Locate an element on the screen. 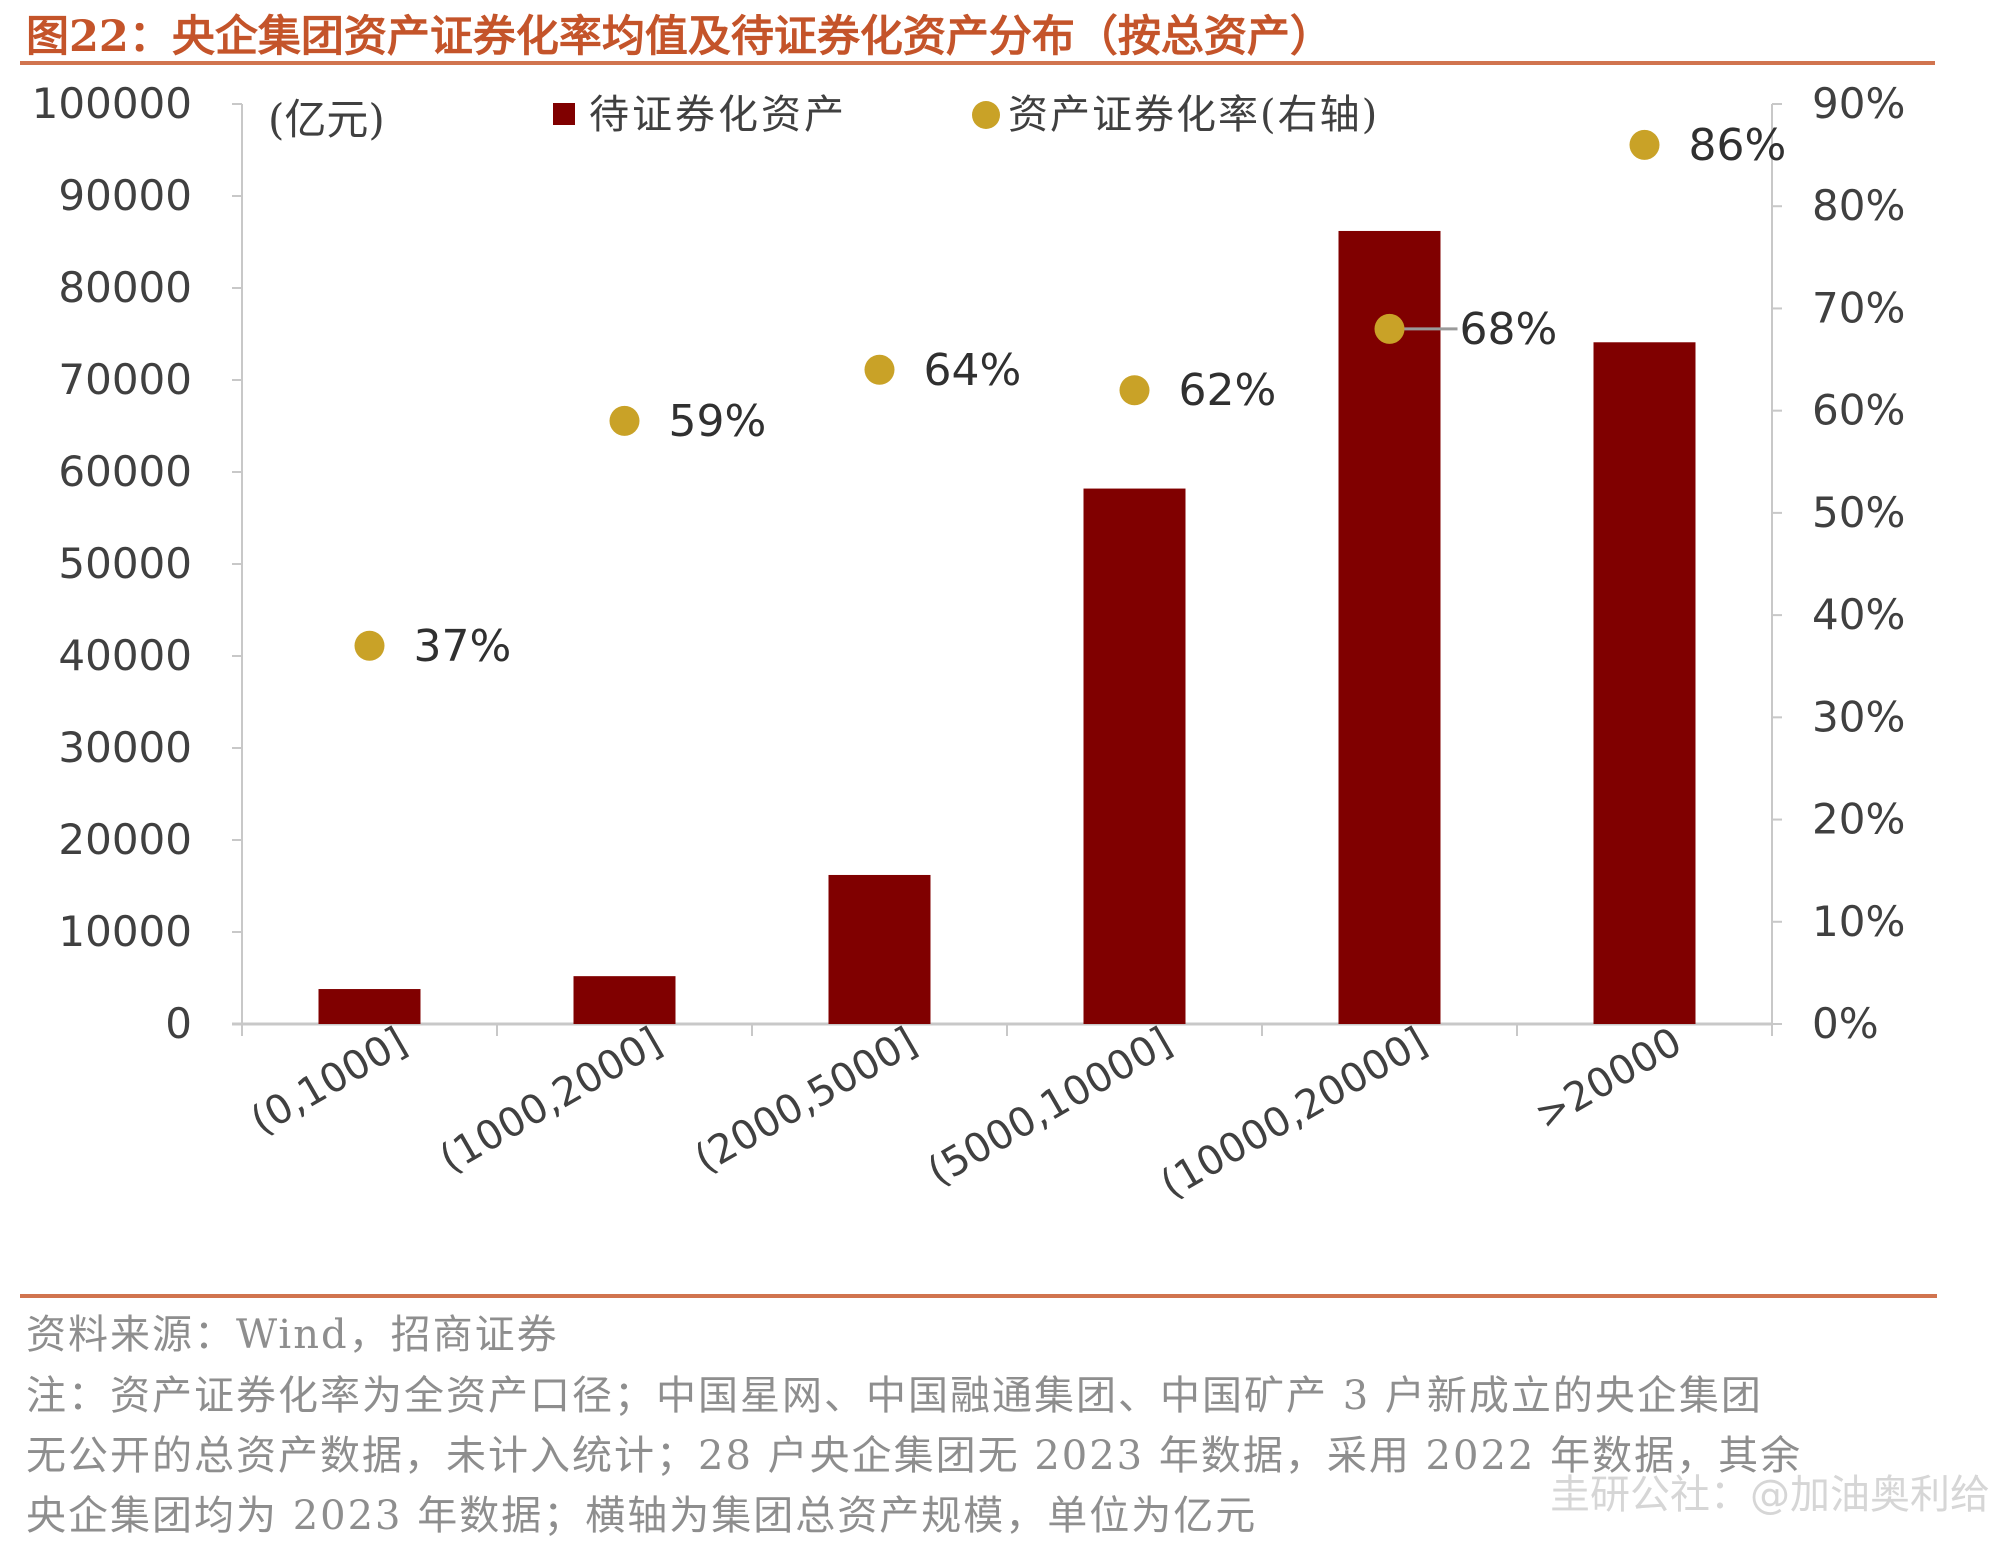  right-axis-tick-label: 30% is located at coordinates (1858, 716).